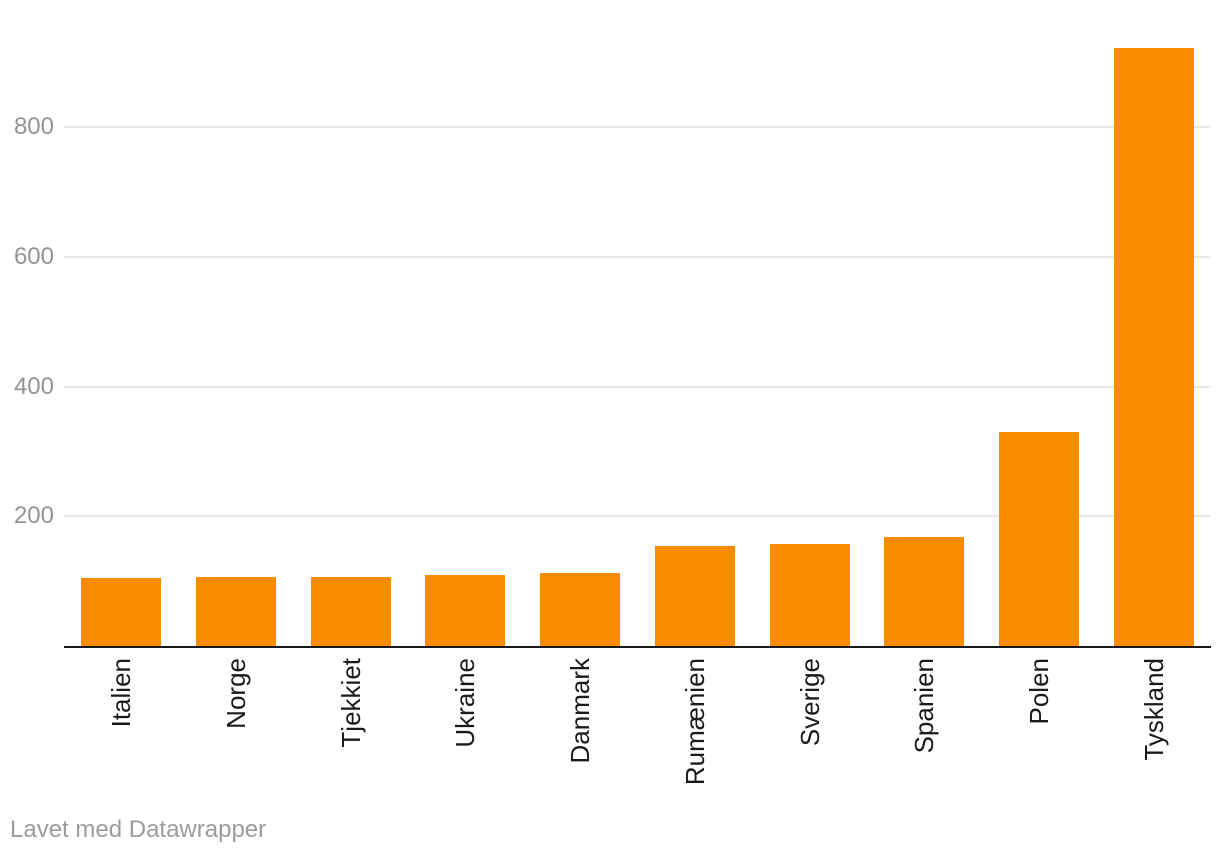 The width and height of the screenshot is (1220, 856). Describe the element at coordinates (33, 257) in the screenshot. I see `y-axis-tick-label: 600` at that location.